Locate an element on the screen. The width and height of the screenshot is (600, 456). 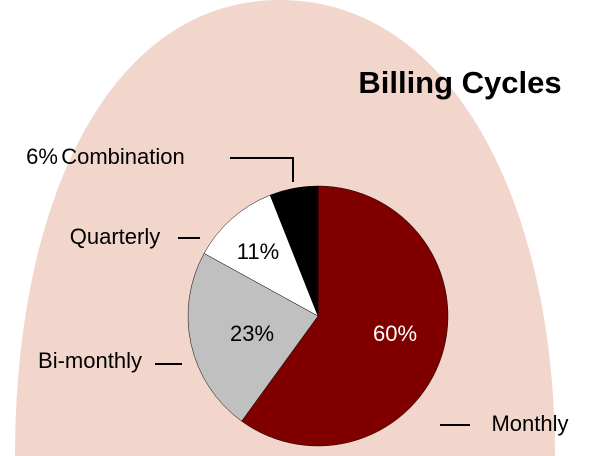
slice-value-label: 11% is located at coordinates (258, 251).